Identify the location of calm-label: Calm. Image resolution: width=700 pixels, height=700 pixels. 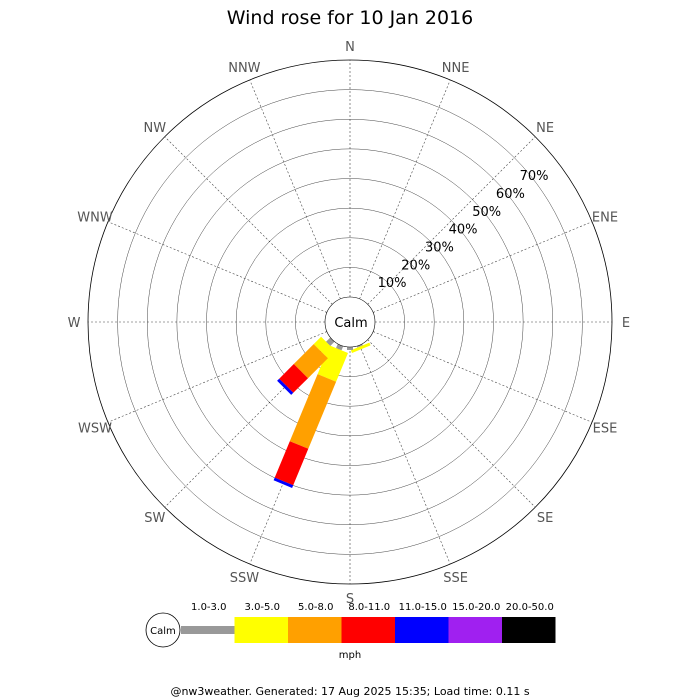
(350, 323).